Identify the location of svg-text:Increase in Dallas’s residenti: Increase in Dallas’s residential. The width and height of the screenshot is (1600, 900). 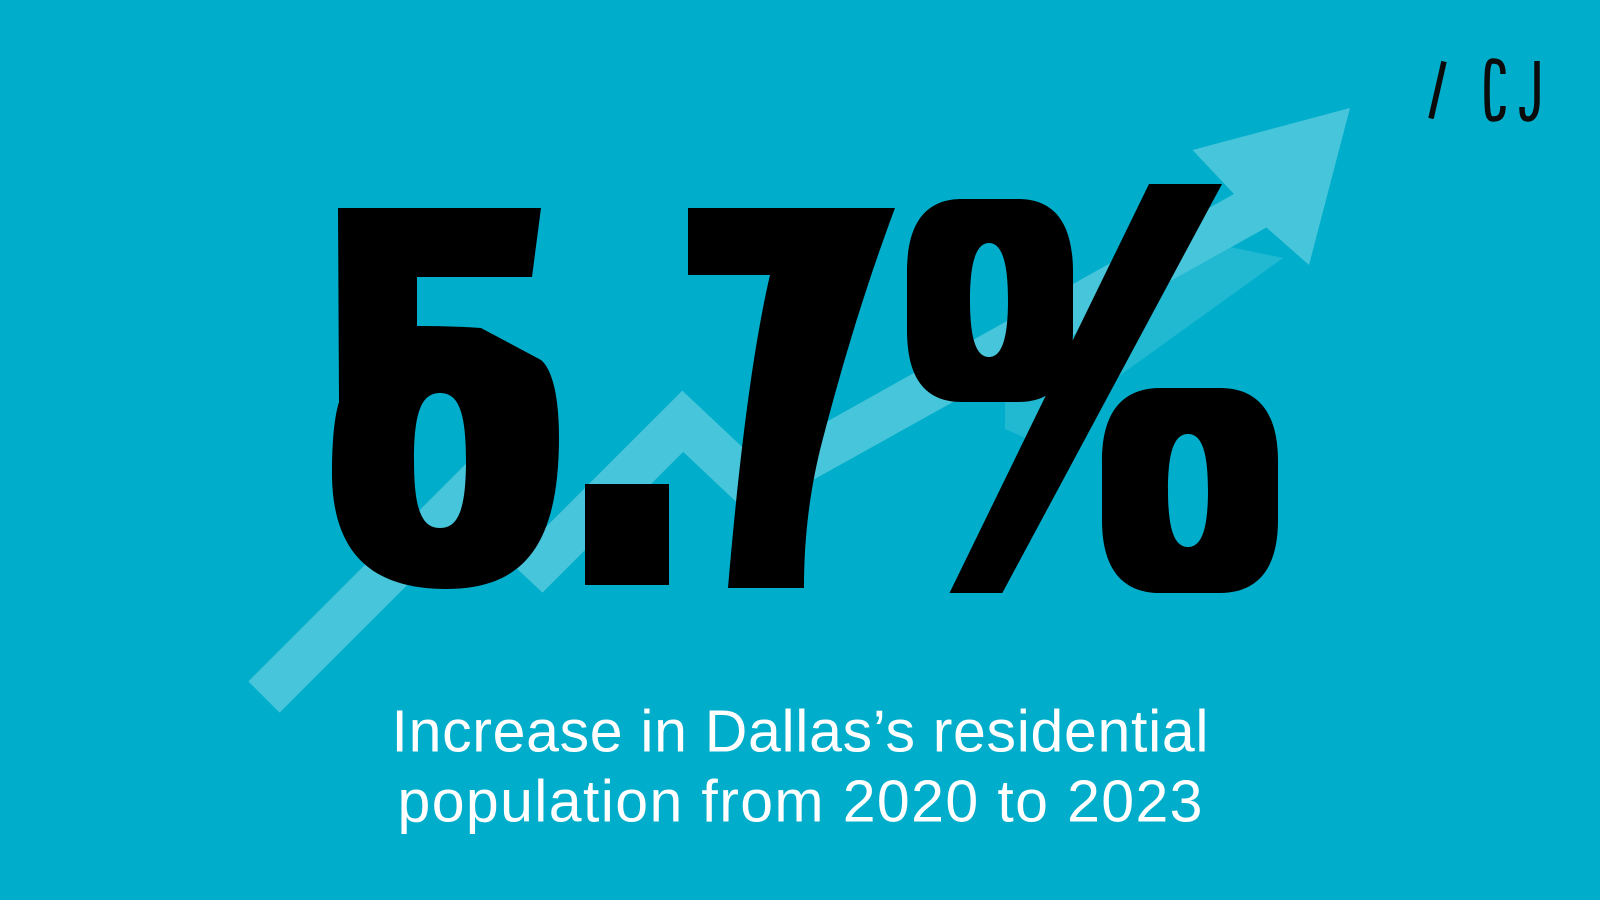
(800, 732).